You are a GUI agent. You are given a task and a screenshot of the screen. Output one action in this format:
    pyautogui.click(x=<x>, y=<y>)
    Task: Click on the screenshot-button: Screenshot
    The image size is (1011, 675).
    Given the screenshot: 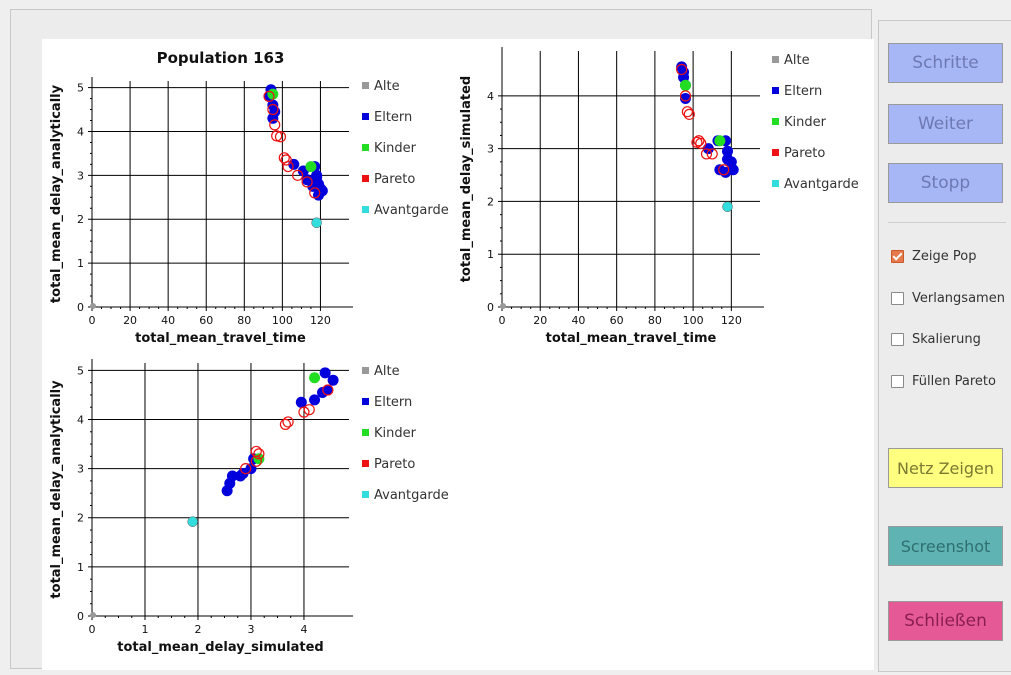 What is the action you would take?
    pyautogui.click(x=945, y=546)
    